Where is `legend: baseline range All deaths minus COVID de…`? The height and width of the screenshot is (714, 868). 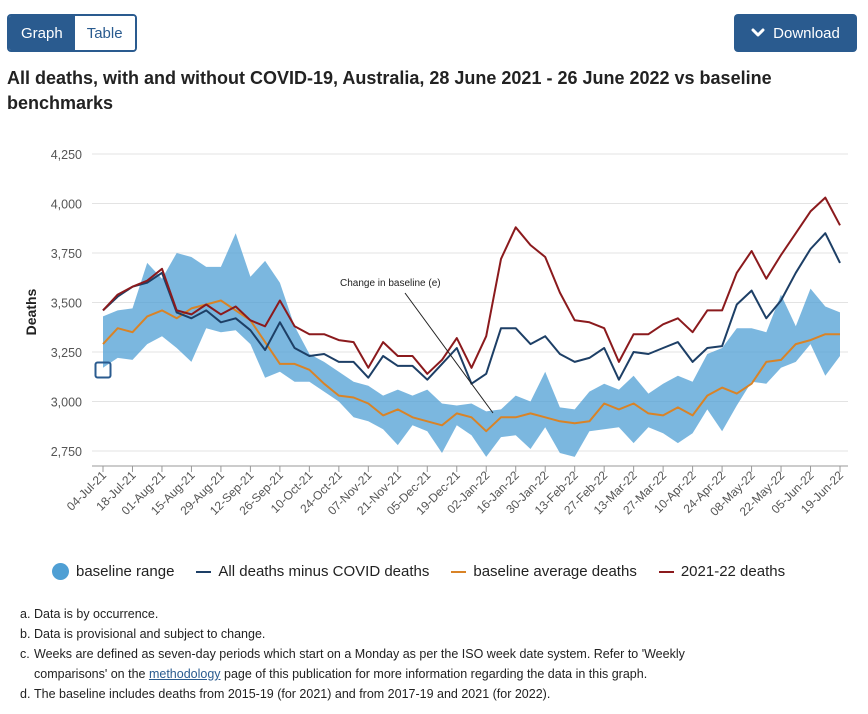
legend: baseline range All deaths minus COVID de… is located at coordinates (429, 571).